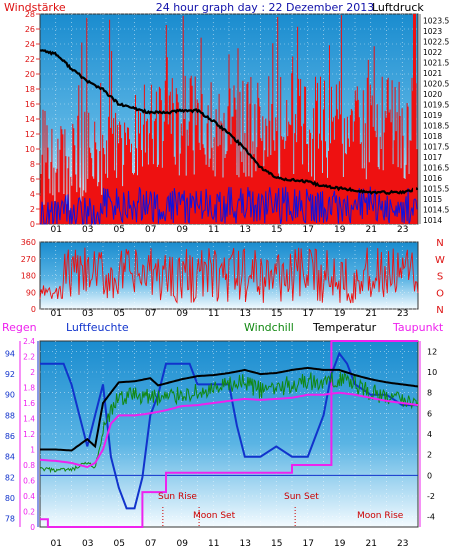 This screenshot has height=555, width=470. I want to click on pressure-axis-tick: 1021, so click(432, 73).